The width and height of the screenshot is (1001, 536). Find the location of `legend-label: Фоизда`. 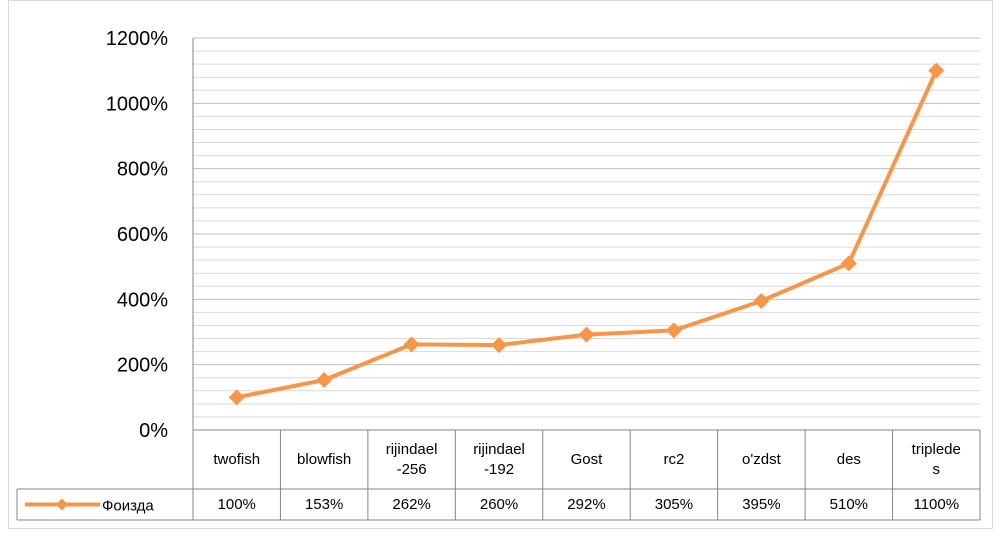

legend-label: Фоизда is located at coordinates (128, 506).